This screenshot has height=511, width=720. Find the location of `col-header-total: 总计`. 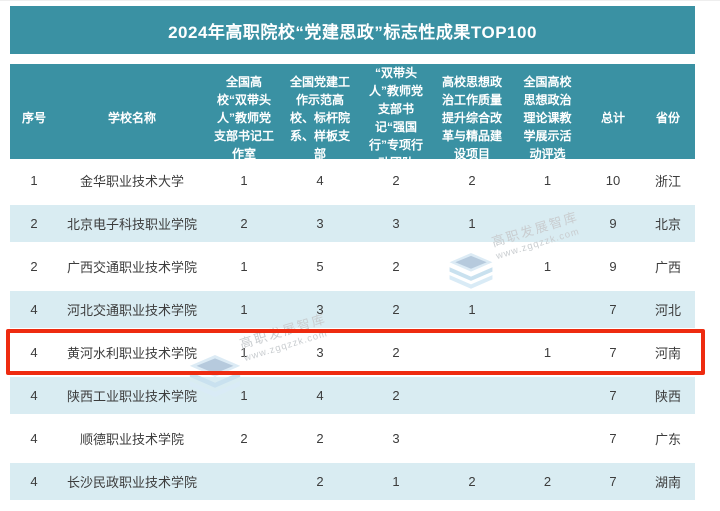

col-header-total: 总计 is located at coordinates (612, 118).